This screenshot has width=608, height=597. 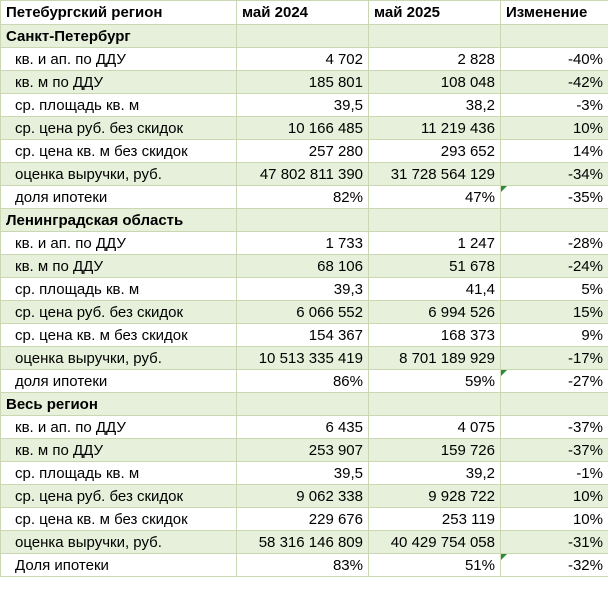 I want to click on value-may-2024: 39,3, so click(x=302, y=289).